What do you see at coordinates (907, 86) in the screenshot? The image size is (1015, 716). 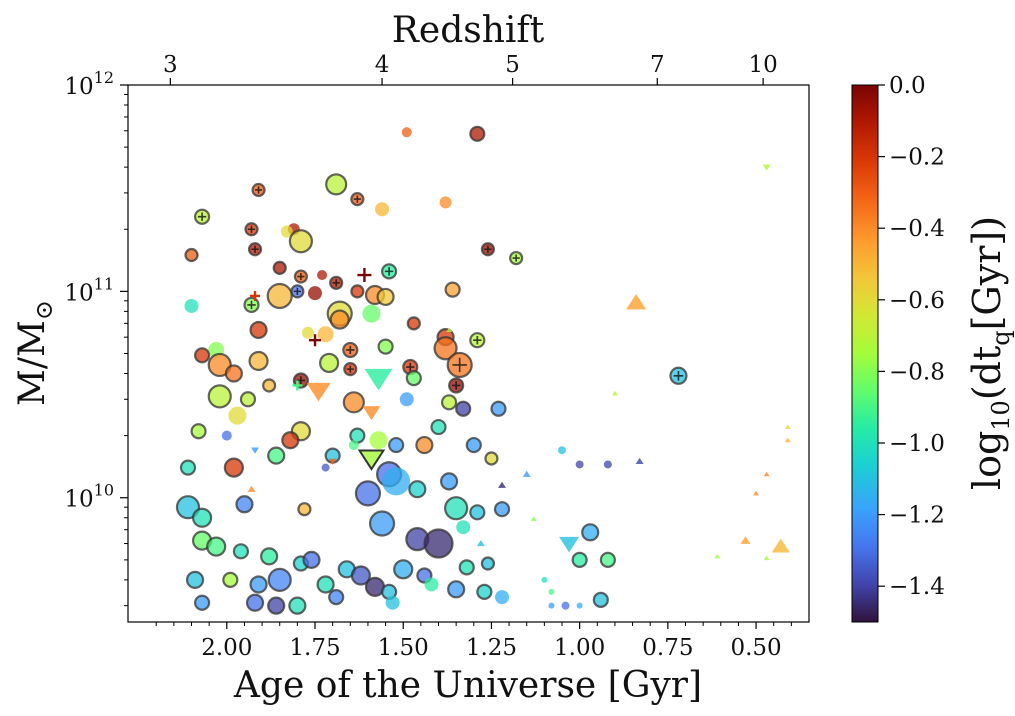 I see `colorbar-tick-label: 0.0` at bounding box center [907, 86].